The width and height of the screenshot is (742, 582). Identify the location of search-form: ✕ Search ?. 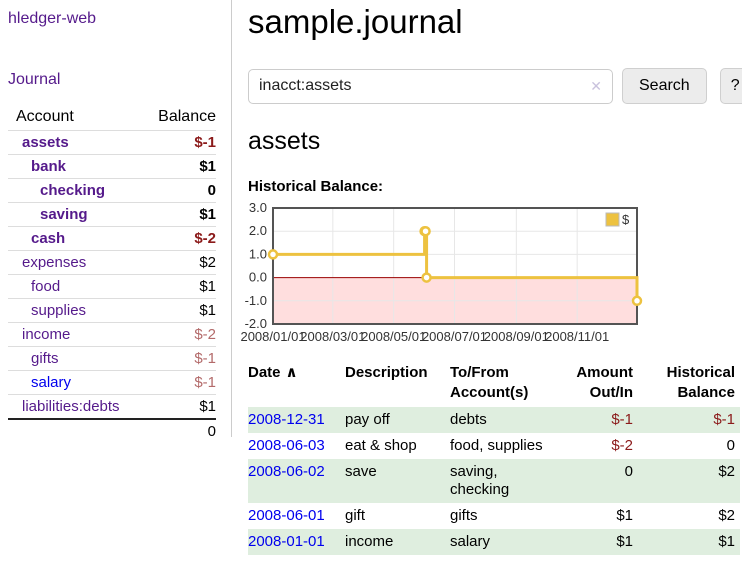
(495, 86).